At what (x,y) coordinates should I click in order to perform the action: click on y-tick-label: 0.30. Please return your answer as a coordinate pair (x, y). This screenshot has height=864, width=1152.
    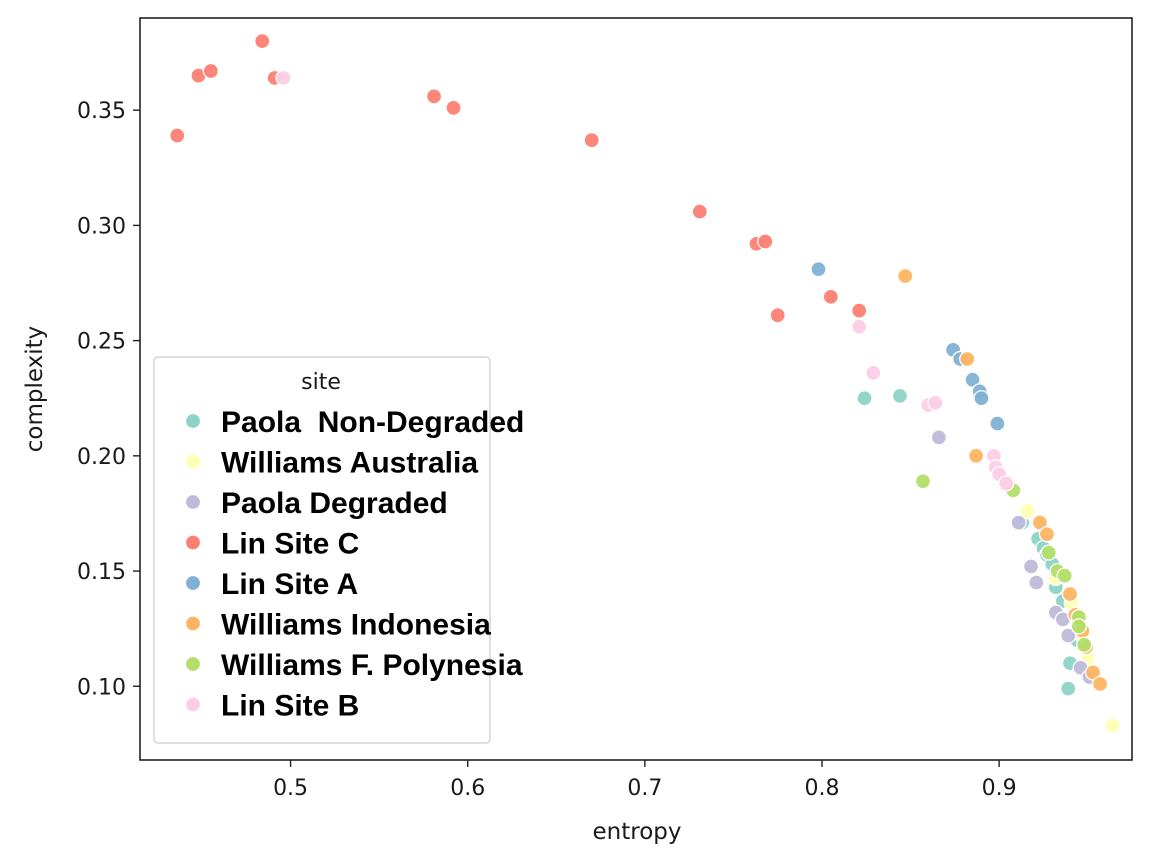
    Looking at the image, I should click on (101, 226).